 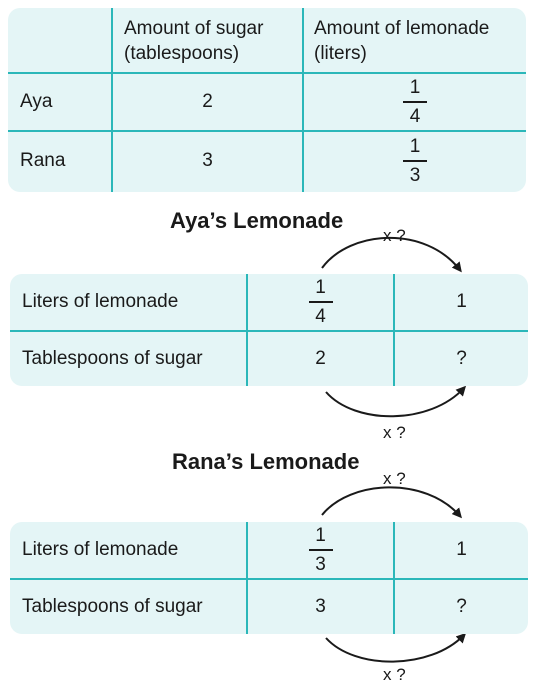 What do you see at coordinates (394, 674) in the screenshot?
I see `rana-bottom-multiplier-label: x ?` at bounding box center [394, 674].